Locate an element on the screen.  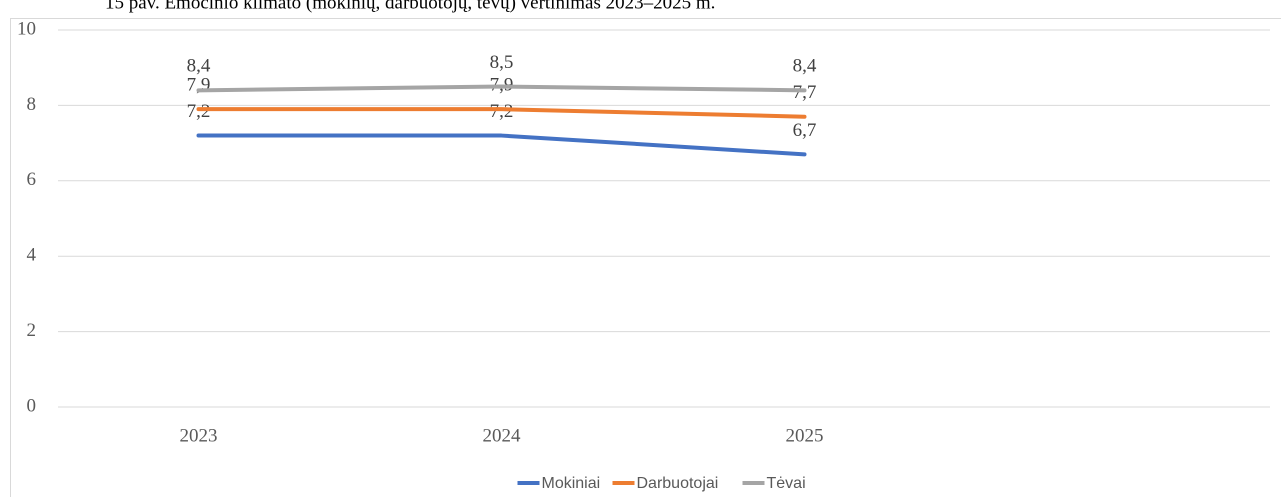
x-tick-label: 2025 is located at coordinates (805, 435).